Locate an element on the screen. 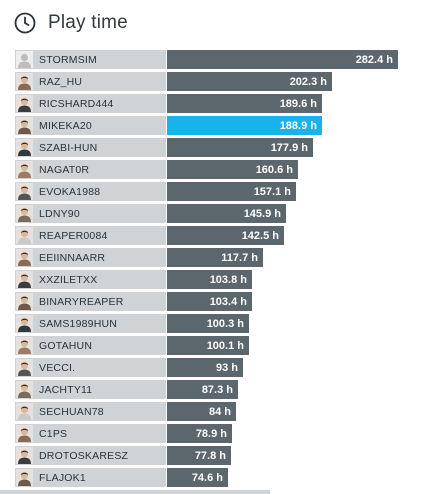  playtime-bar: 103.8 h is located at coordinates (209, 279).